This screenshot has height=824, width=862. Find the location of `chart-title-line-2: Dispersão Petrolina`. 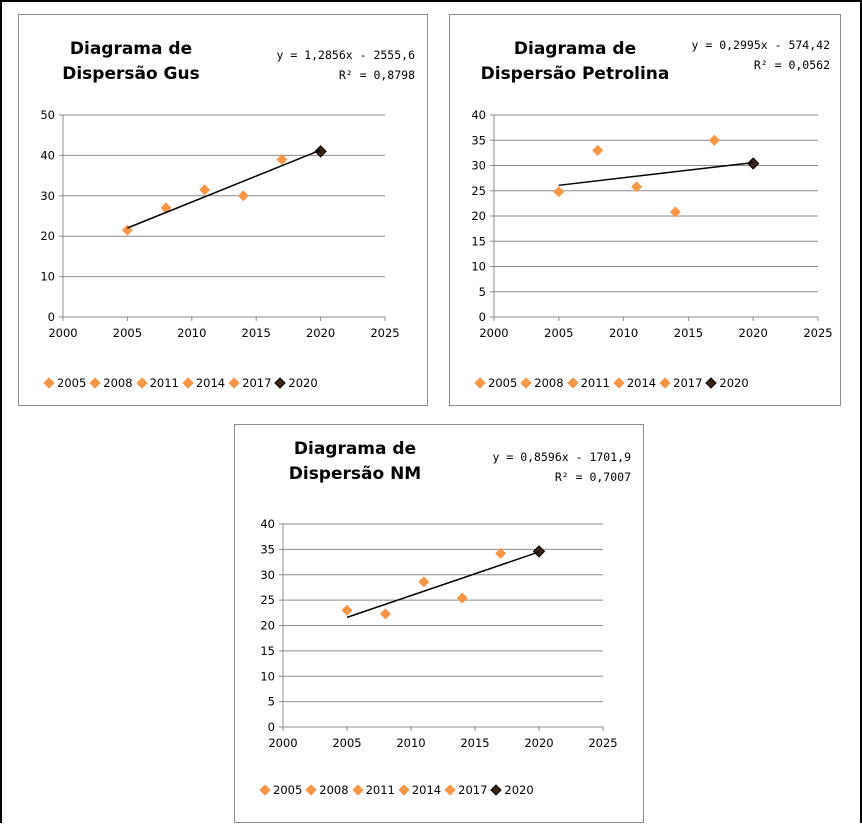

chart-title-line-2: Dispersão Petrolina is located at coordinates (575, 74).